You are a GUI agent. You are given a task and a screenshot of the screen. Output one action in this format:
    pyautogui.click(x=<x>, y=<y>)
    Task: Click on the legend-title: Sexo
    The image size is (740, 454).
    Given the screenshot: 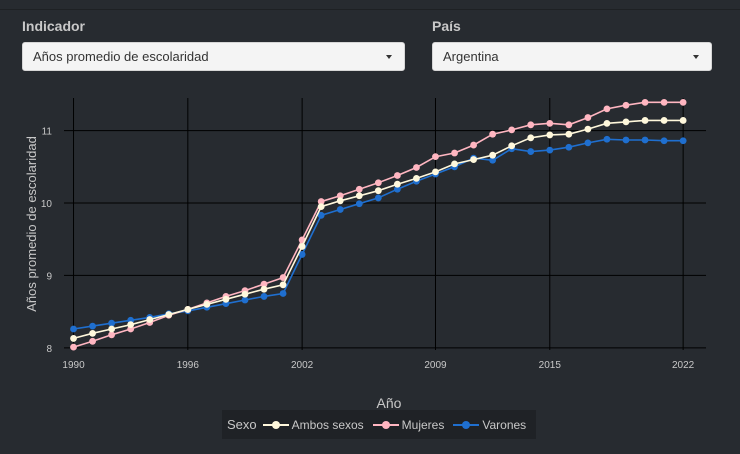 What is the action you would take?
    pyautogui.click(x=242, y=424)
    